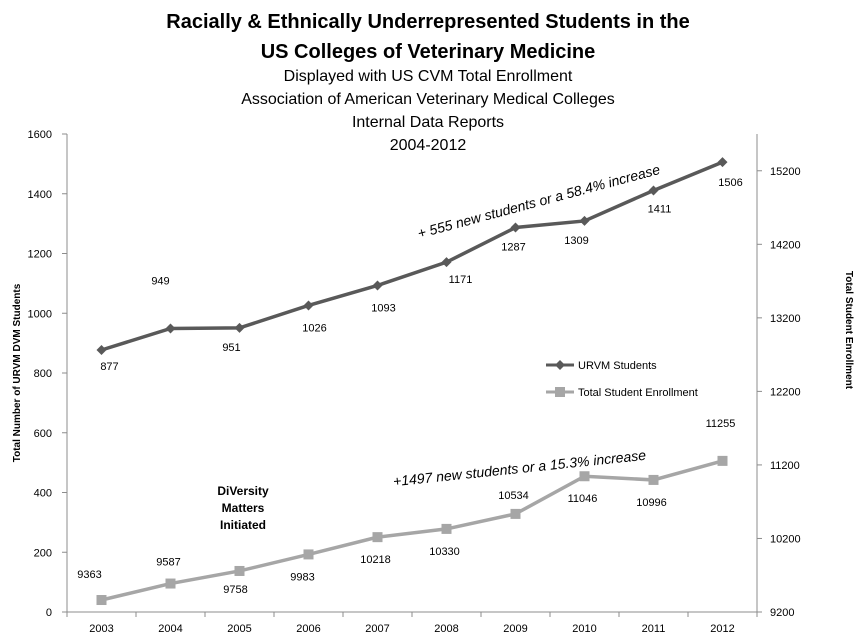  What do you see at coordinates (519, 468) in the screenshot?
I see `annotation-enrollment-increase: +1497 new students or a 15.3% increase` at bounding box center [519, 468].